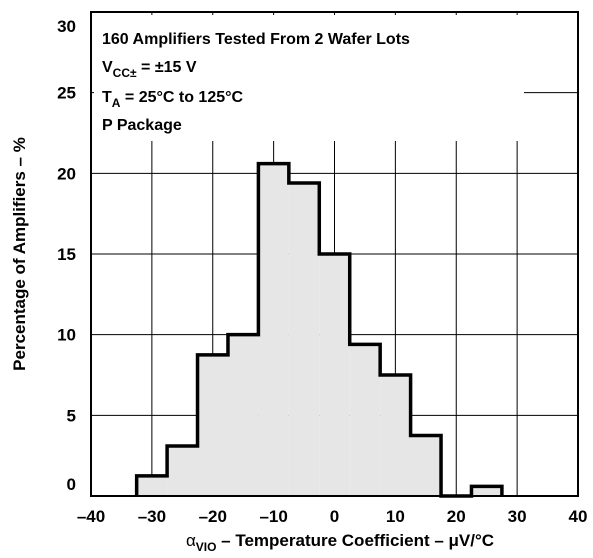 The height and width of the screenshot is (558, 593). What do you see at coordinates (256, 39) in the screenshot?
I see `annotation-line: 160 Amplifiers Tested From 2 Wafer Lots` at bounding box center [256, 39].